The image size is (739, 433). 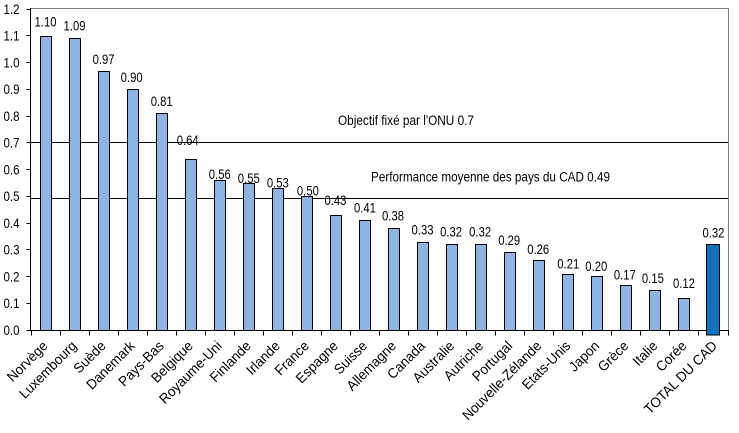 What do you see at coordinates (12, 223) in the screenshot?
I see `svg-text: 0.4` at bounding box center [12, 223].